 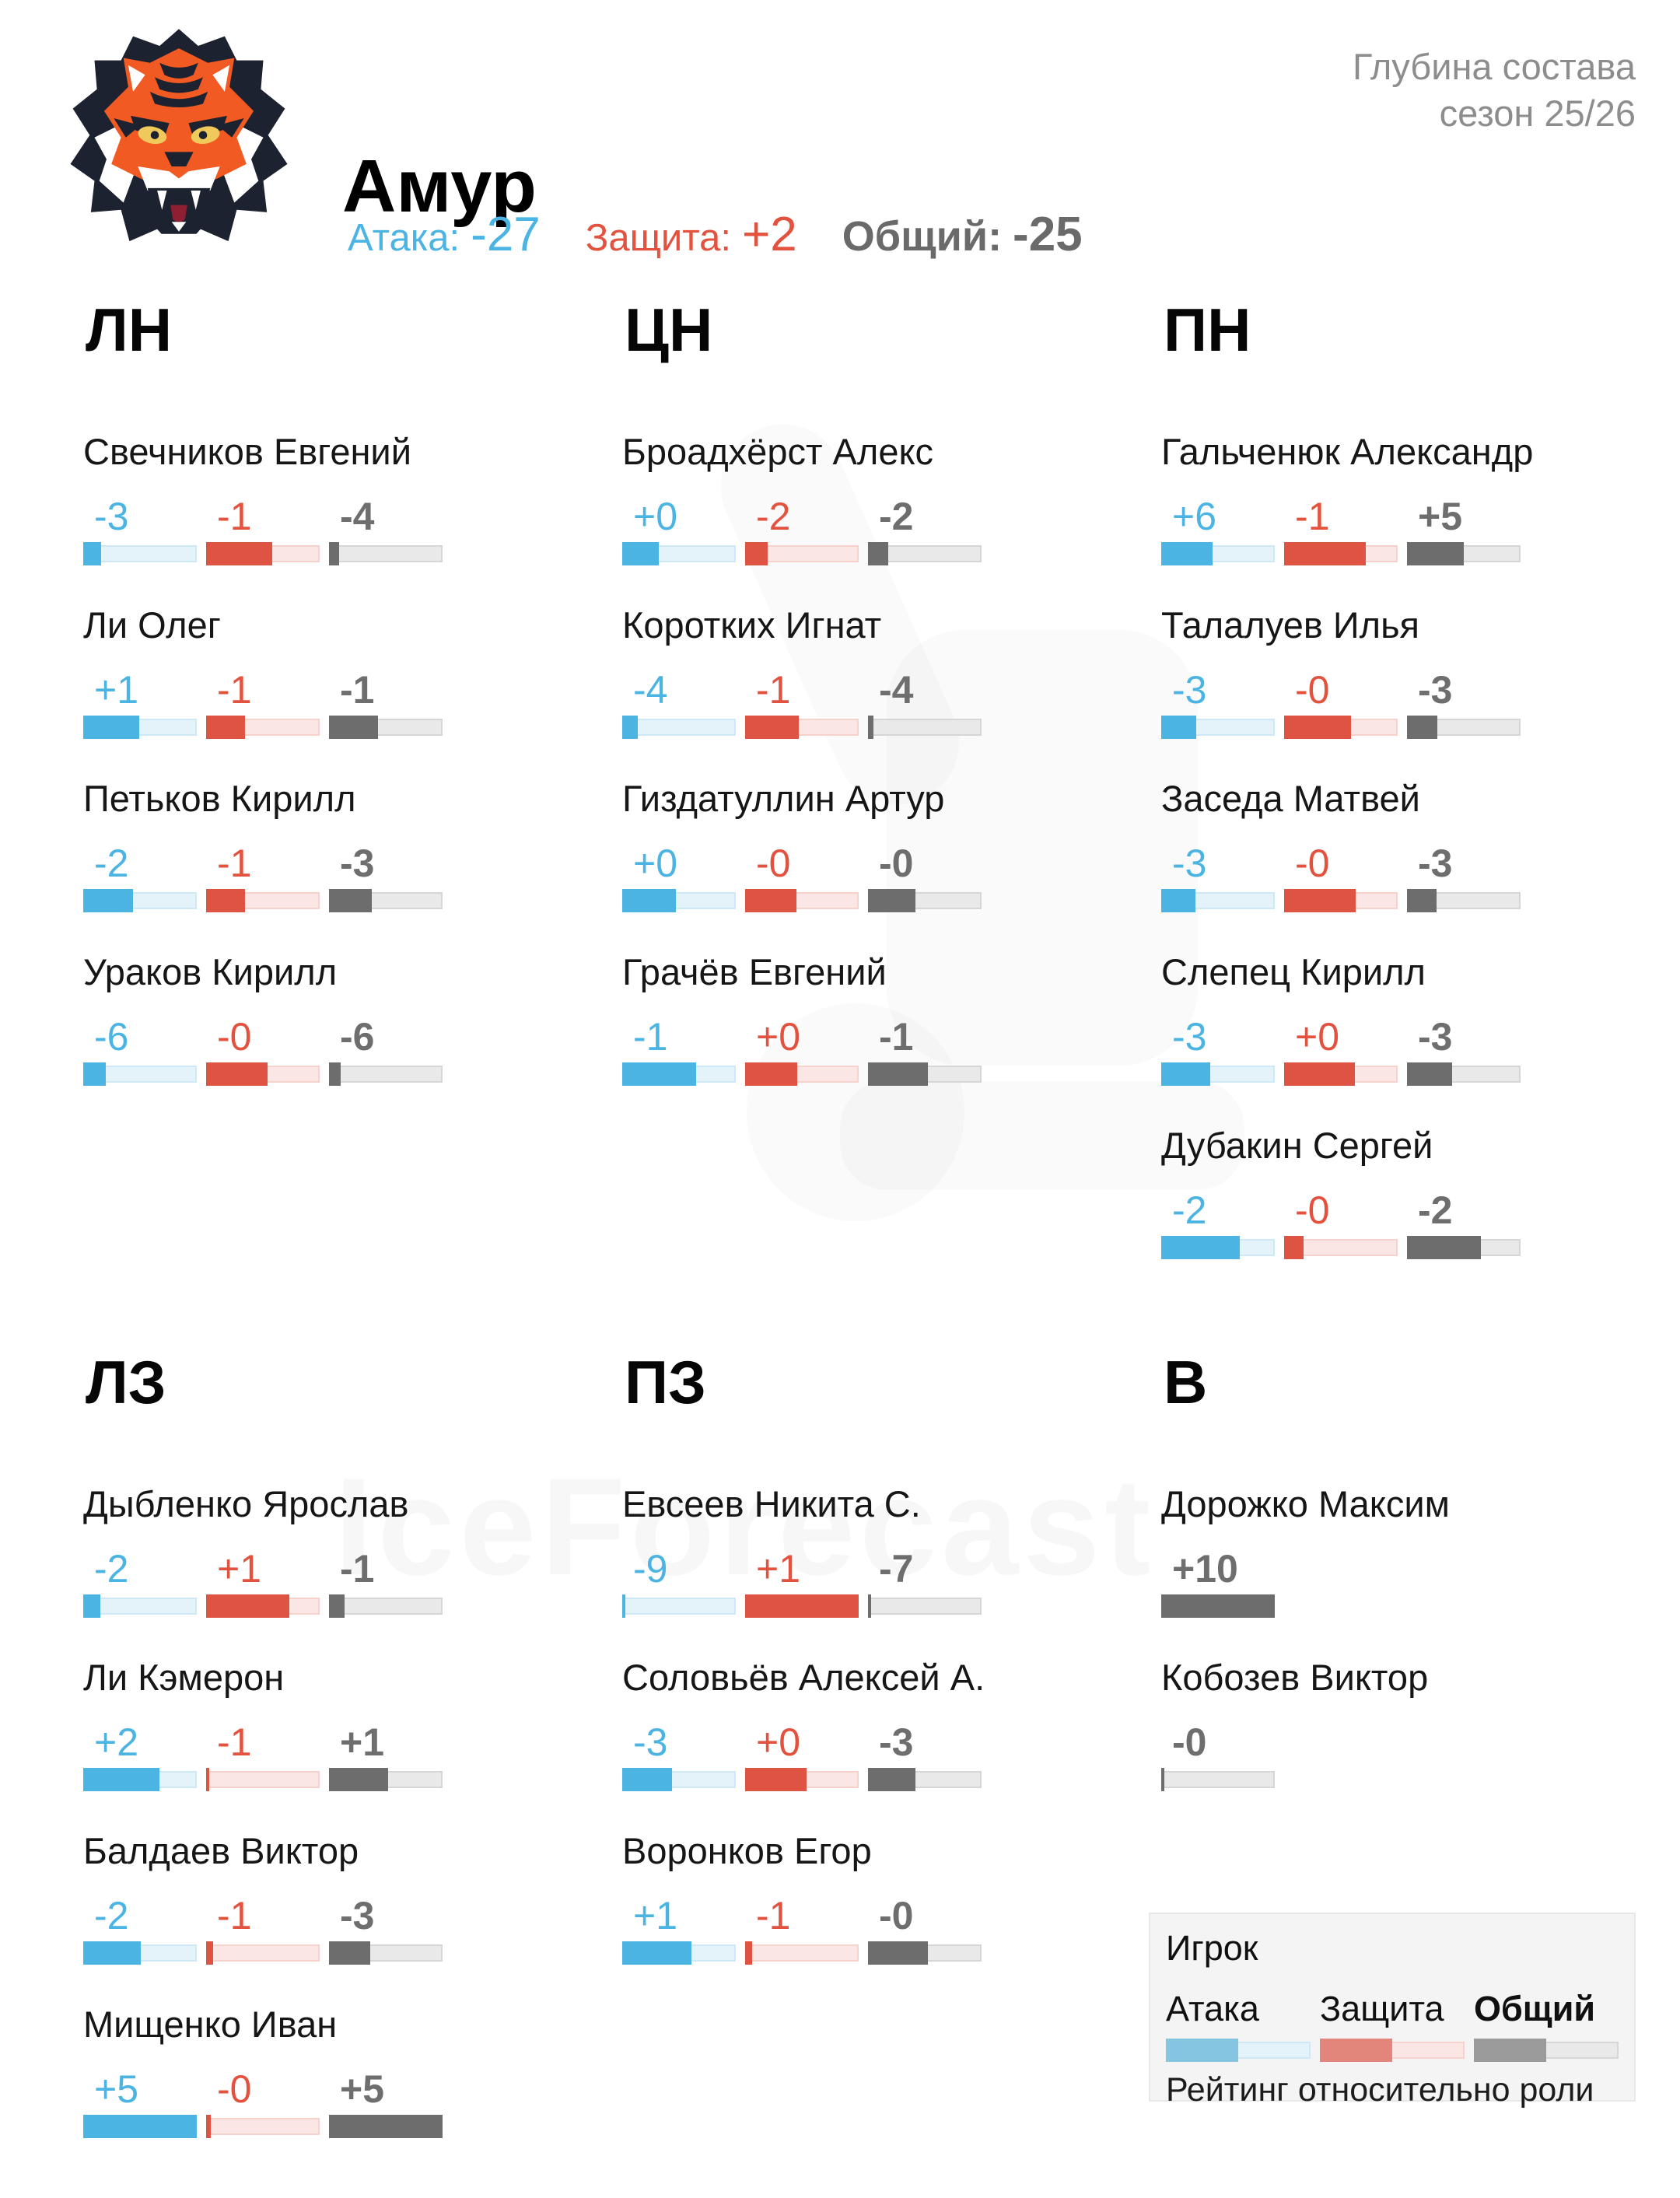 What do you see at coordinates (962, 234) in the screenshot?
I see `team-overall-stat: Общий: -25` at bounding box center [962, 234].